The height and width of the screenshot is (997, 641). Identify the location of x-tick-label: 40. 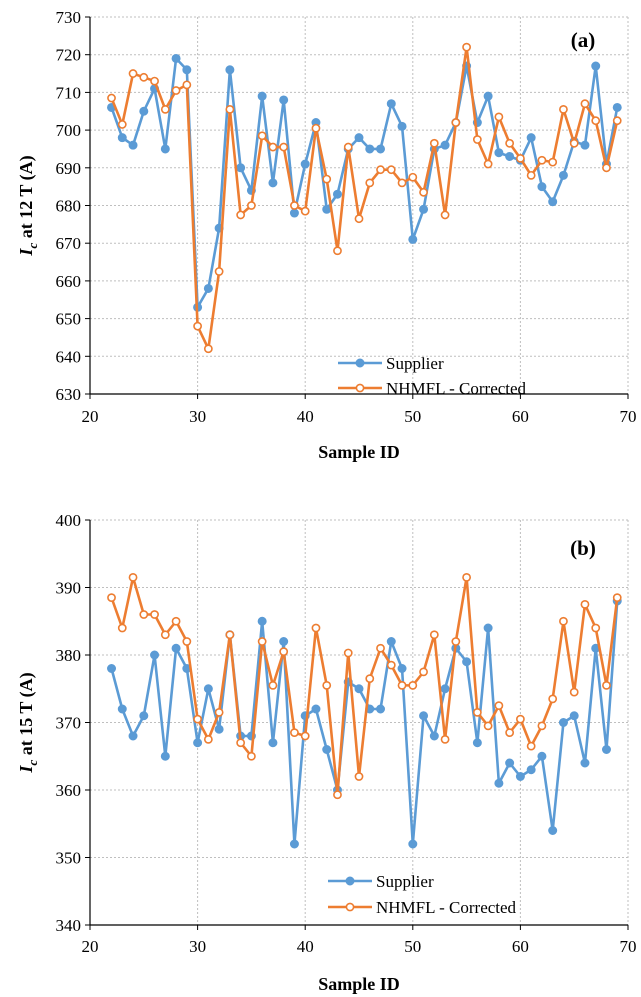
(305, 416).